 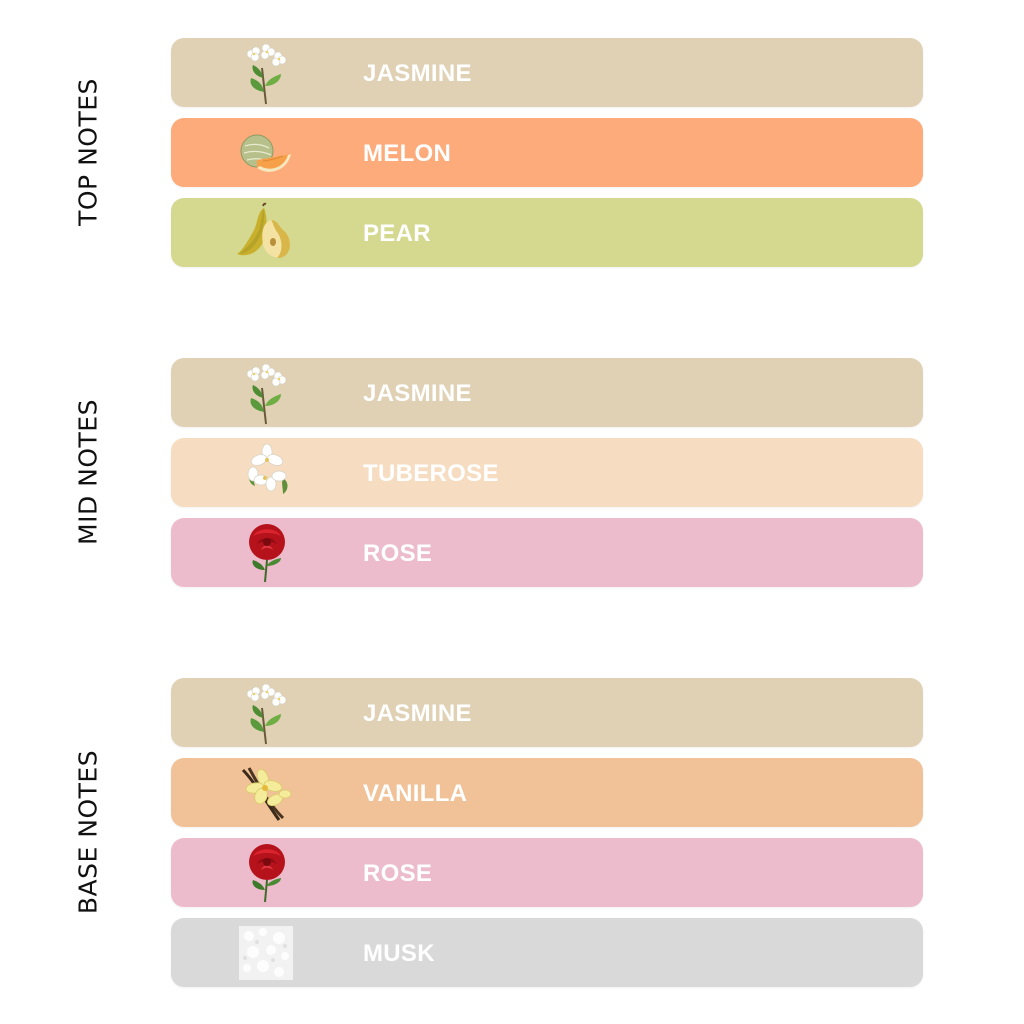 What do you see at coordinates (547, 232) in the screenshot?
I see `note-bar-pear: PEAR` at bounding box center [547, 232].